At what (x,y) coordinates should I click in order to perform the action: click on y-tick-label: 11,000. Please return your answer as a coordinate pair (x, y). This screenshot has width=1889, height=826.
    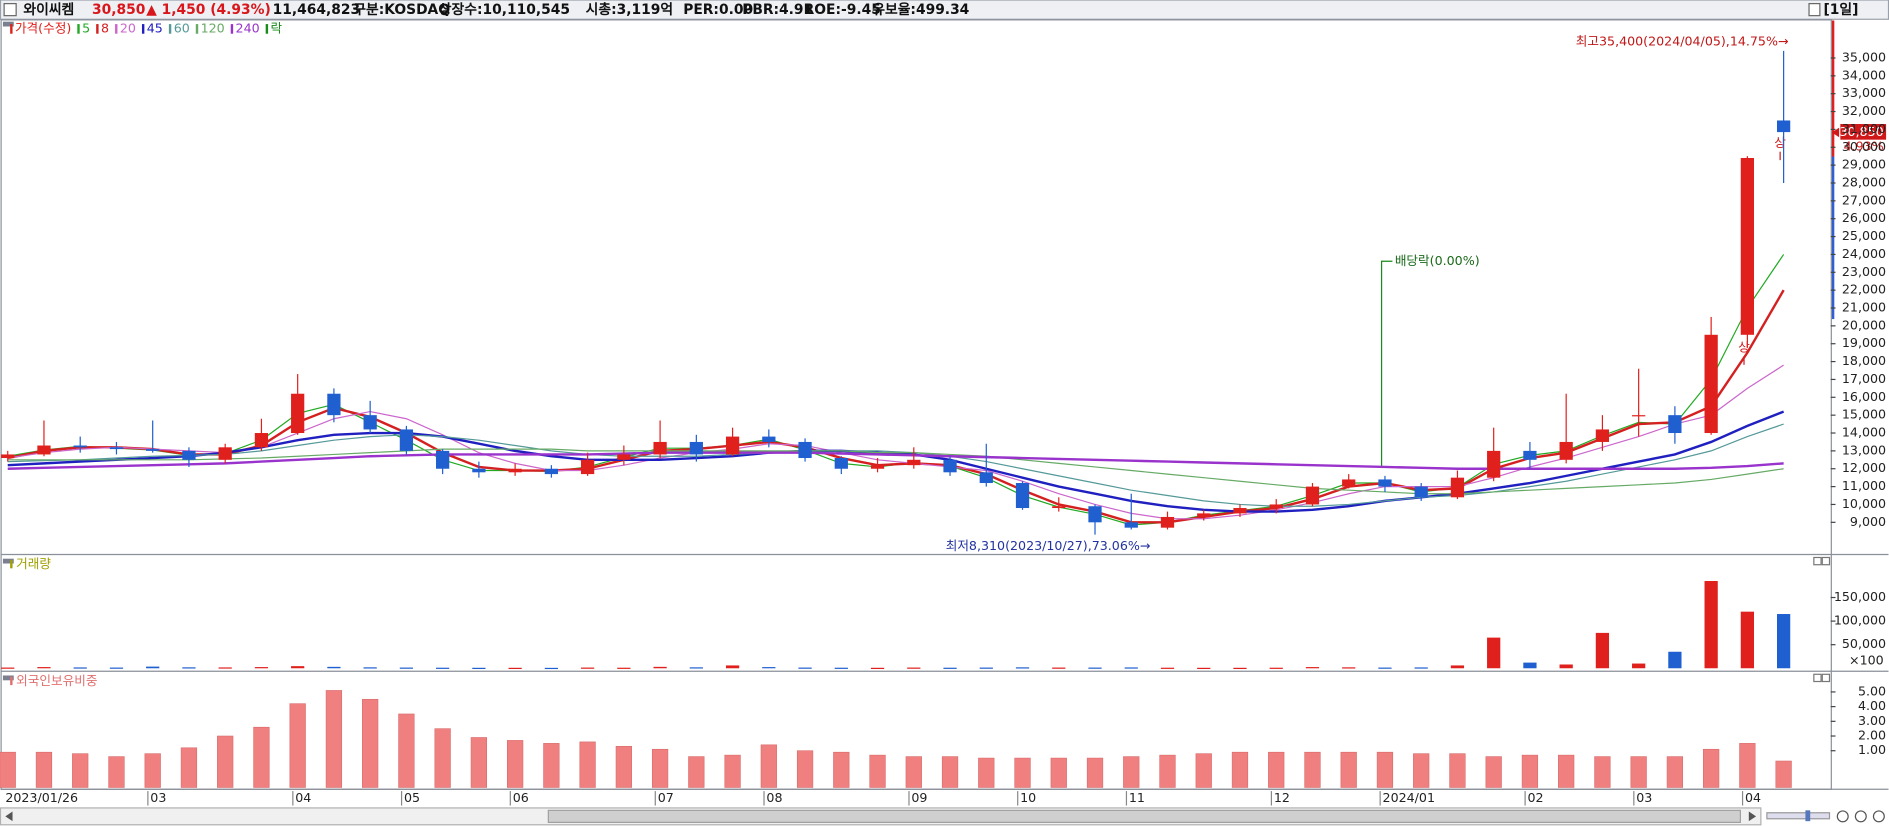
    Looking at the image, I should click on (1864, 485).